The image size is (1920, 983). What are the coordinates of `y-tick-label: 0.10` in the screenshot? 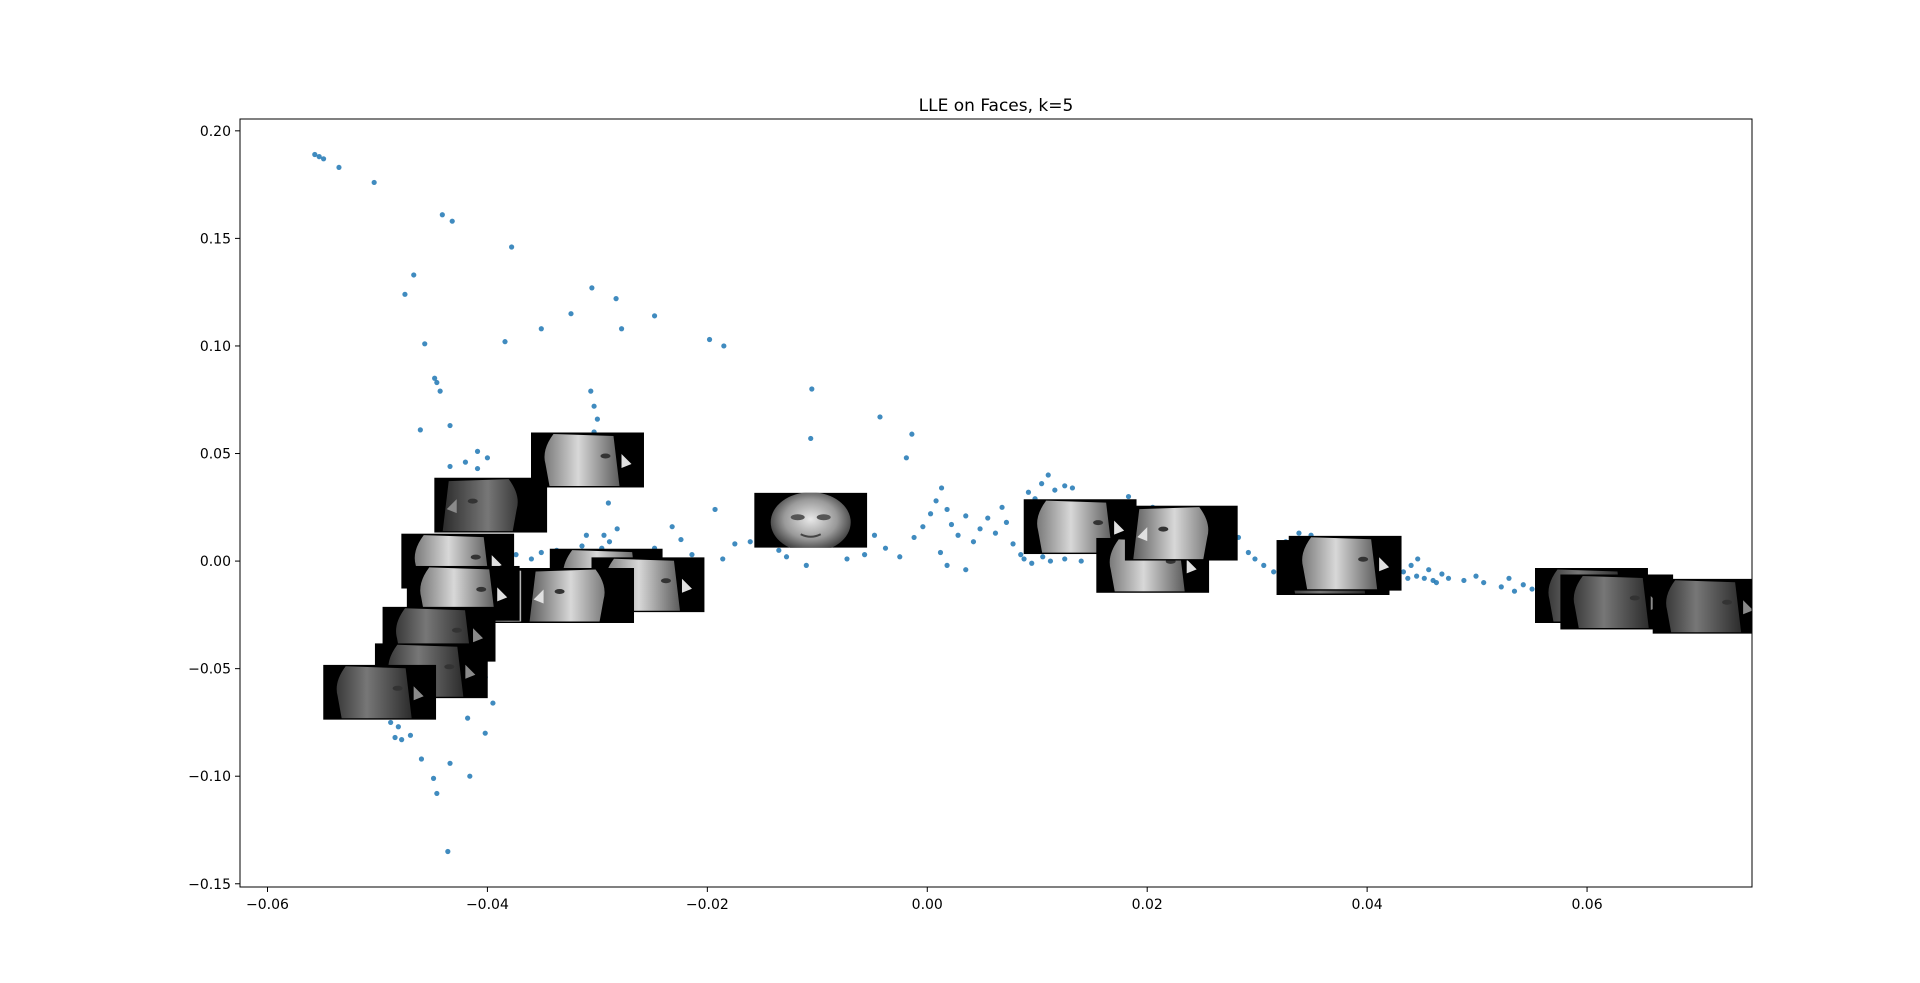 It's located at (215, 347).